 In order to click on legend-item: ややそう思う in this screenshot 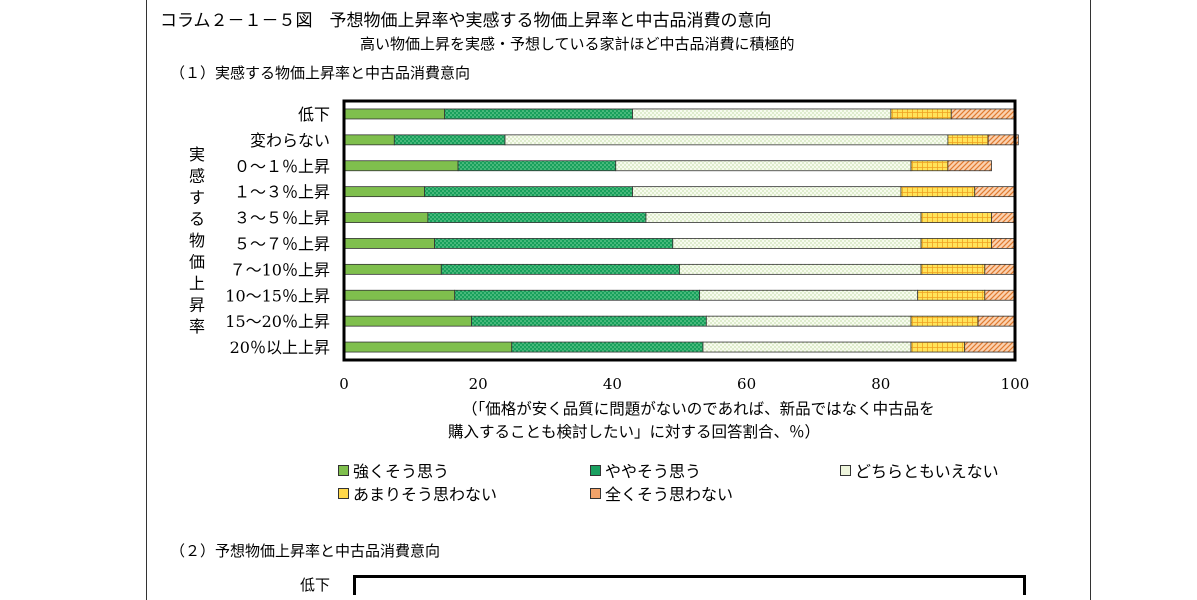, I will do `click(645, 470)`.